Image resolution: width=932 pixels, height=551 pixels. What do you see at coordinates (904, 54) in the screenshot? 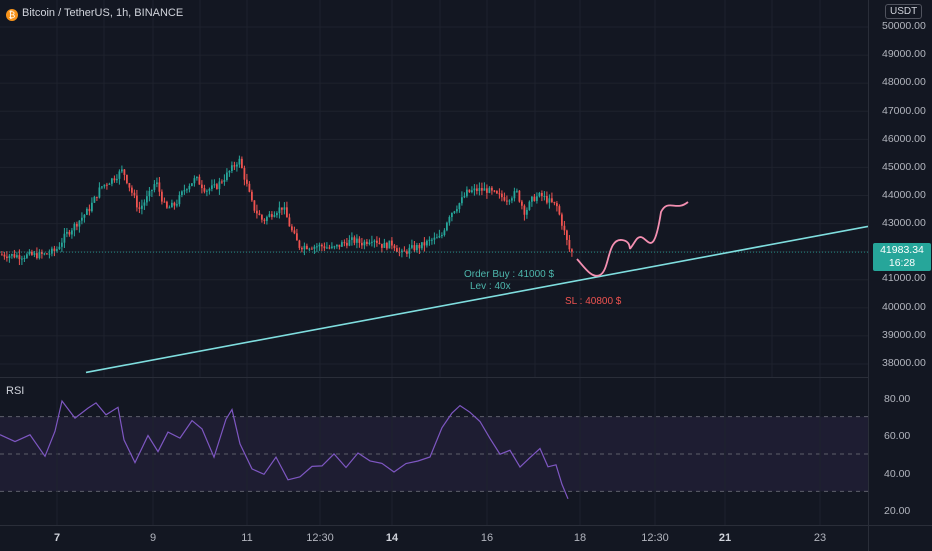
I see `price-axis-label: 49000.00` at bounding box center [904, 54].